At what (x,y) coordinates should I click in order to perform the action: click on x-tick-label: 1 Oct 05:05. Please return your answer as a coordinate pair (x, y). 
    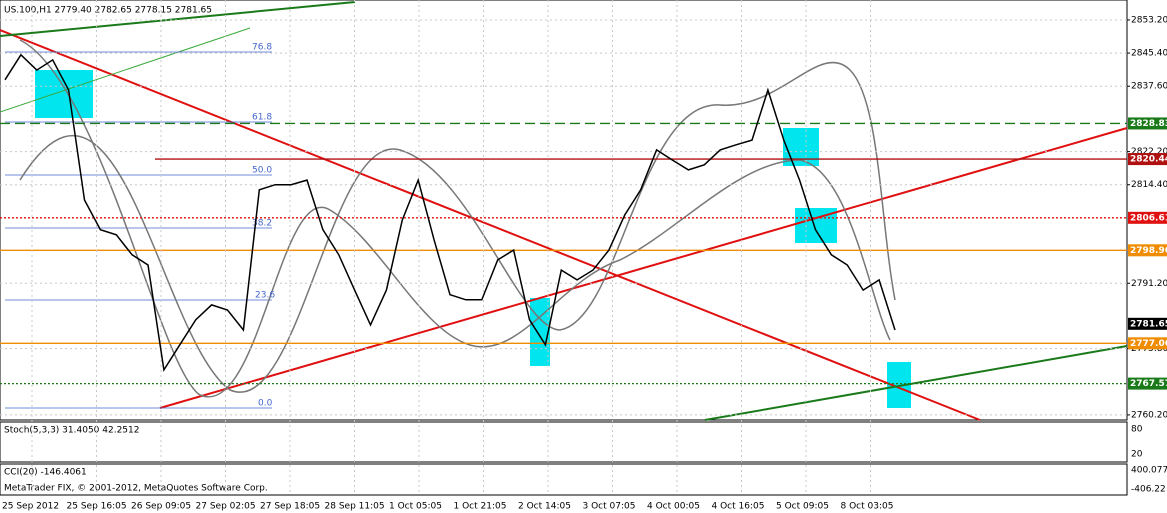
    Looking at the image, I should click on (415, 507).